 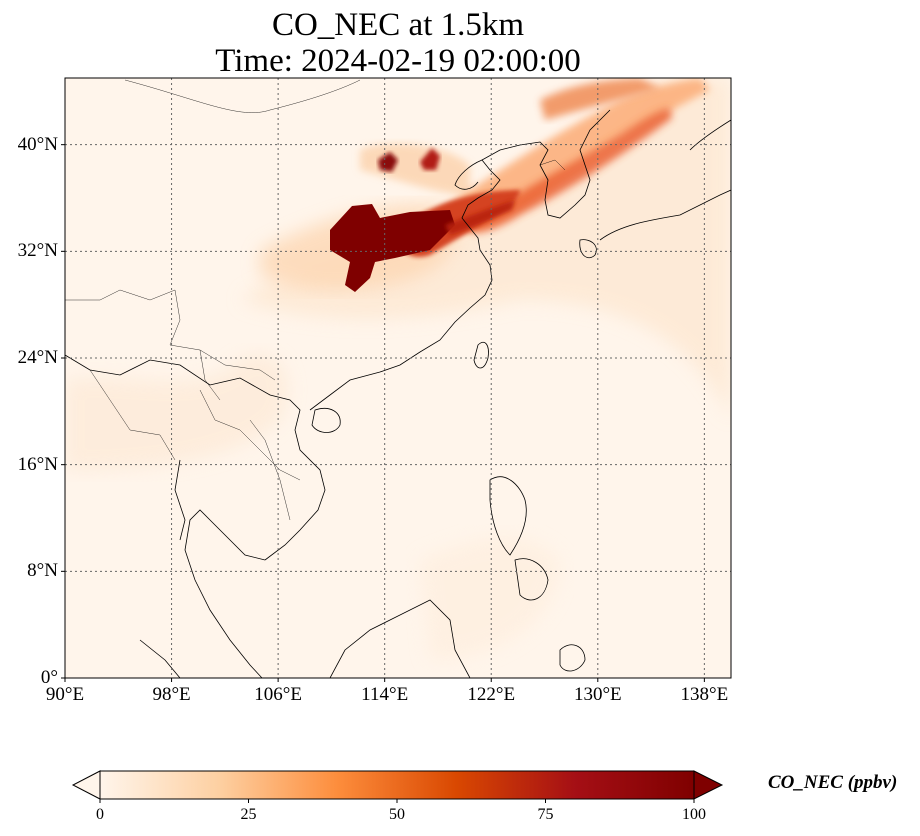 I want to click on colorbar-label: CO_NEC (ppbv), so click(x=833, y=782).